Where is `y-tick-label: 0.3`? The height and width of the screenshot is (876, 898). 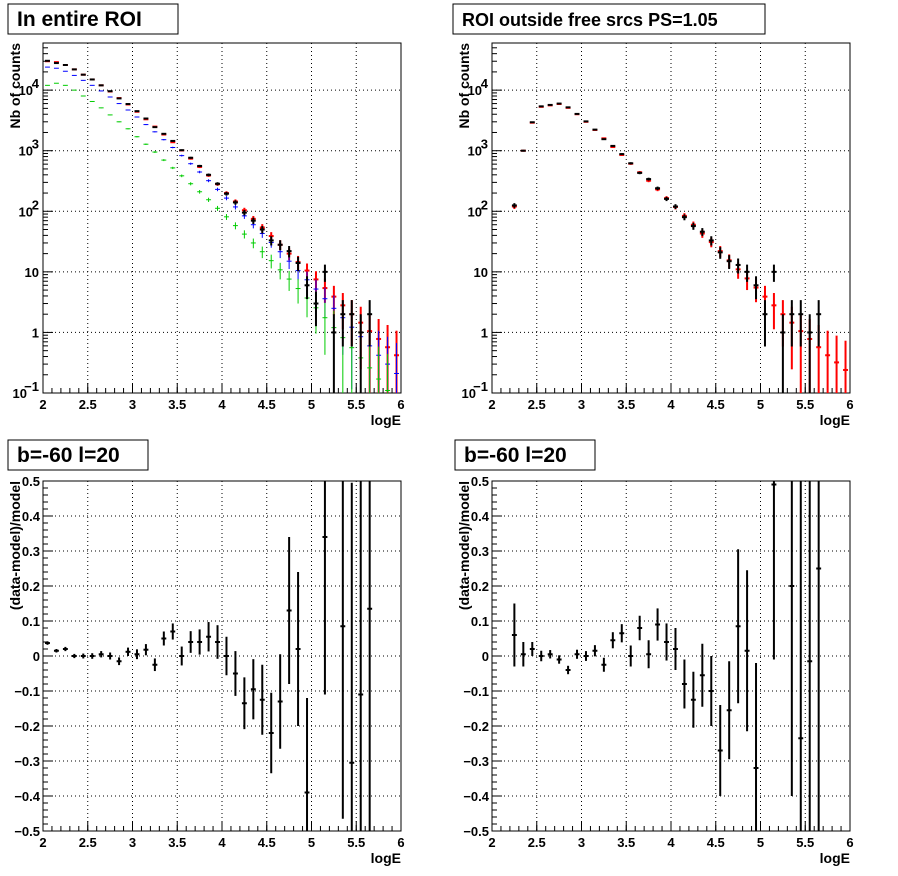 y-tick-label: 0.3 is located at coordinates (480, 551).